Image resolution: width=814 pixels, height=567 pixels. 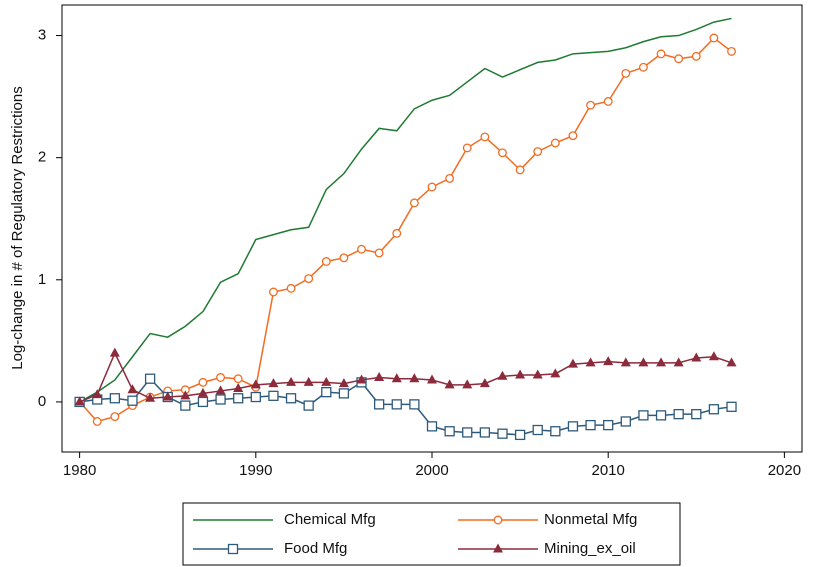 I want to click on y-tick-label: 0, so click(x=42, y=401).